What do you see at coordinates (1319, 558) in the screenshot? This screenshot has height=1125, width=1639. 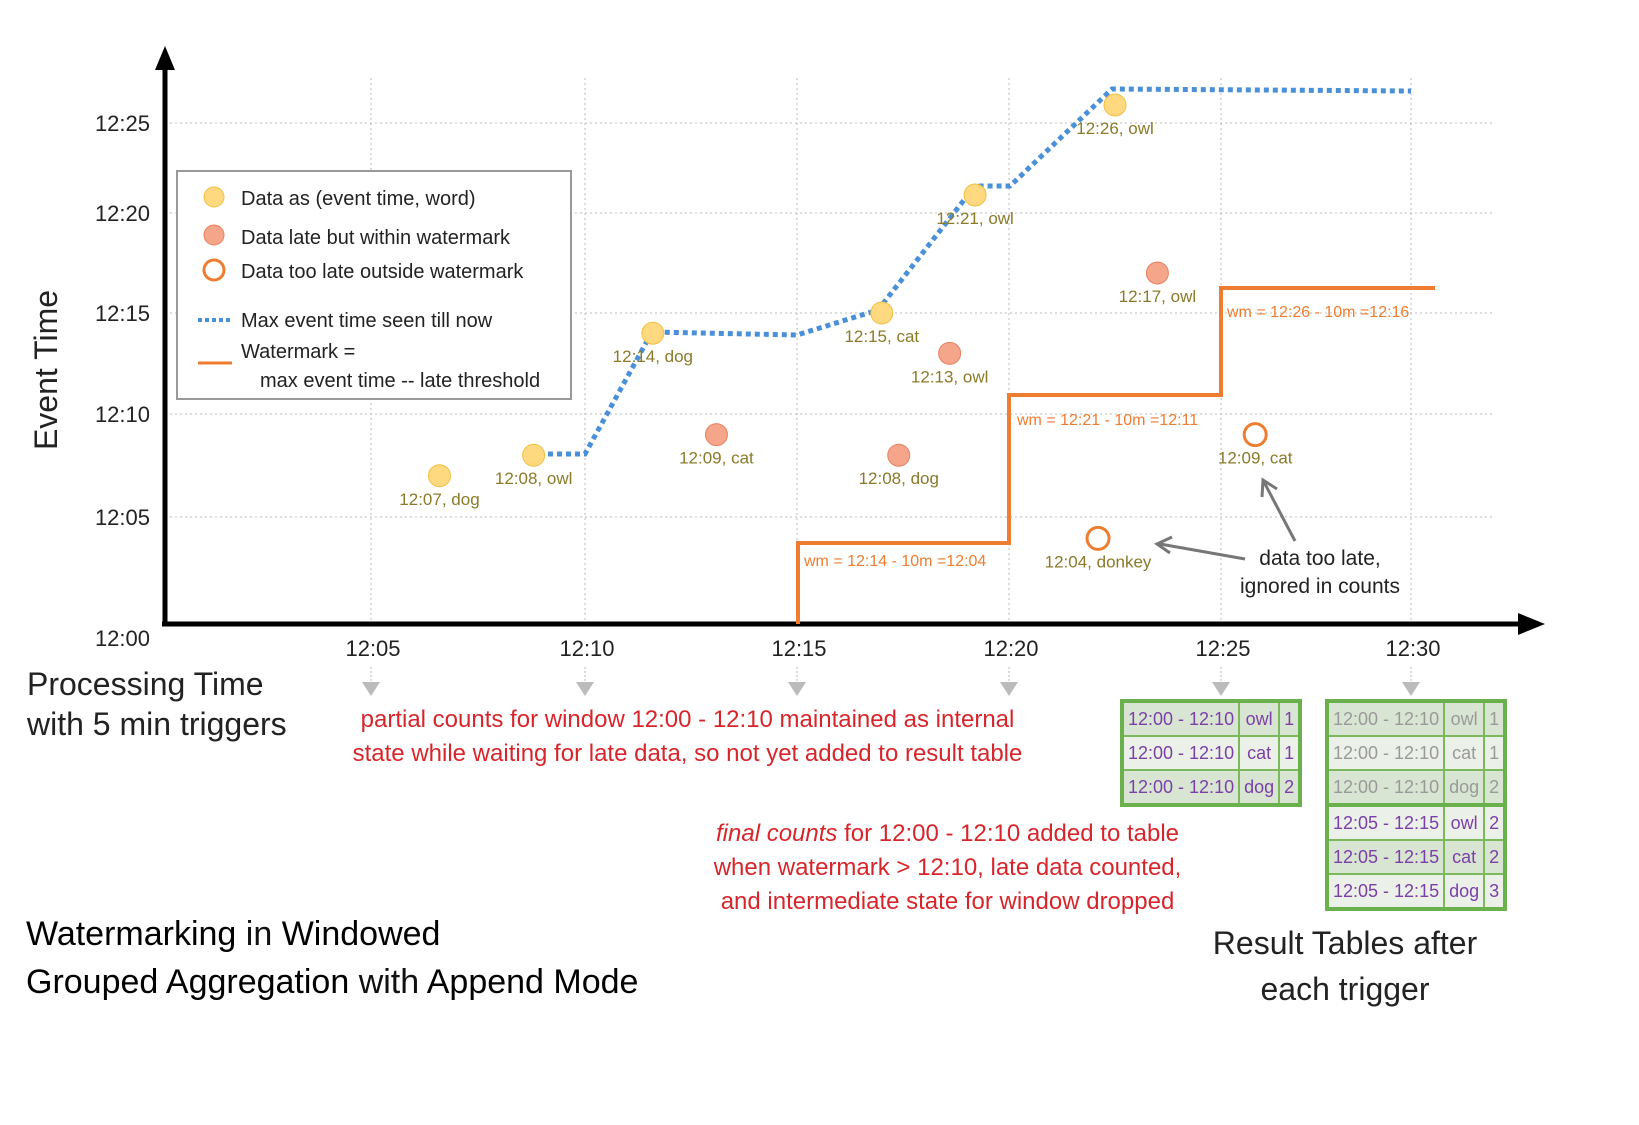 I see `too-late-note-1: data too late,` at bounding box center [1319, 558].